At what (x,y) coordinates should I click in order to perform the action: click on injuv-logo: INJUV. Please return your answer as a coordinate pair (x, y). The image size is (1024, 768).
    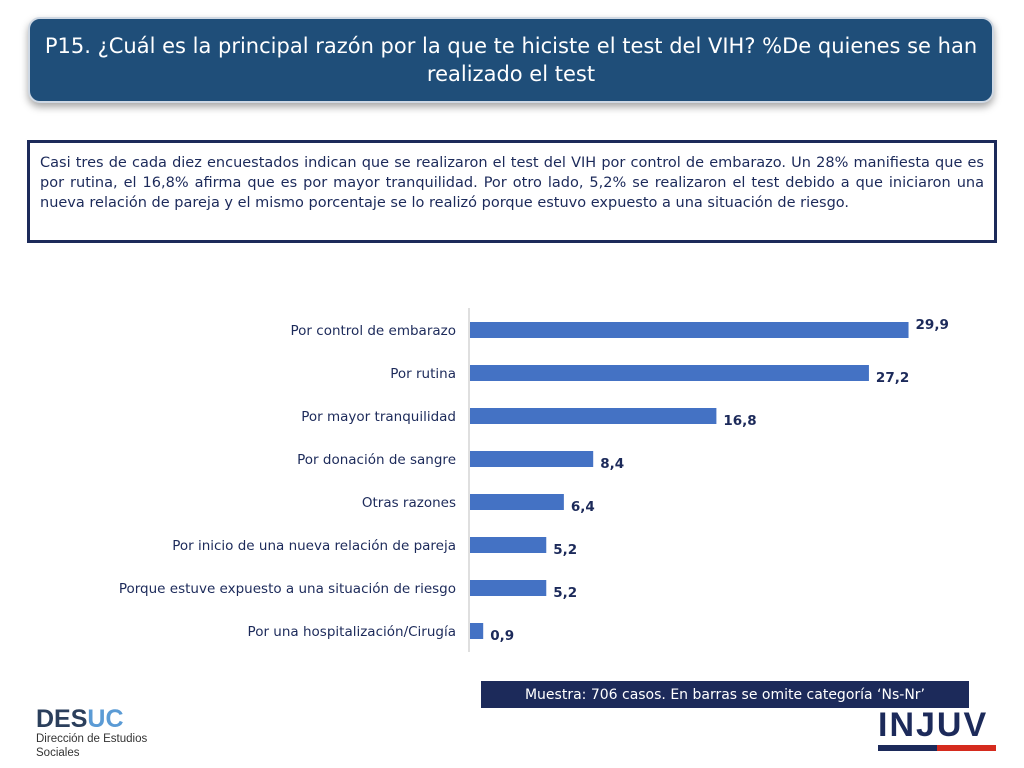
    Looking at the image, I should click on (937, 729).